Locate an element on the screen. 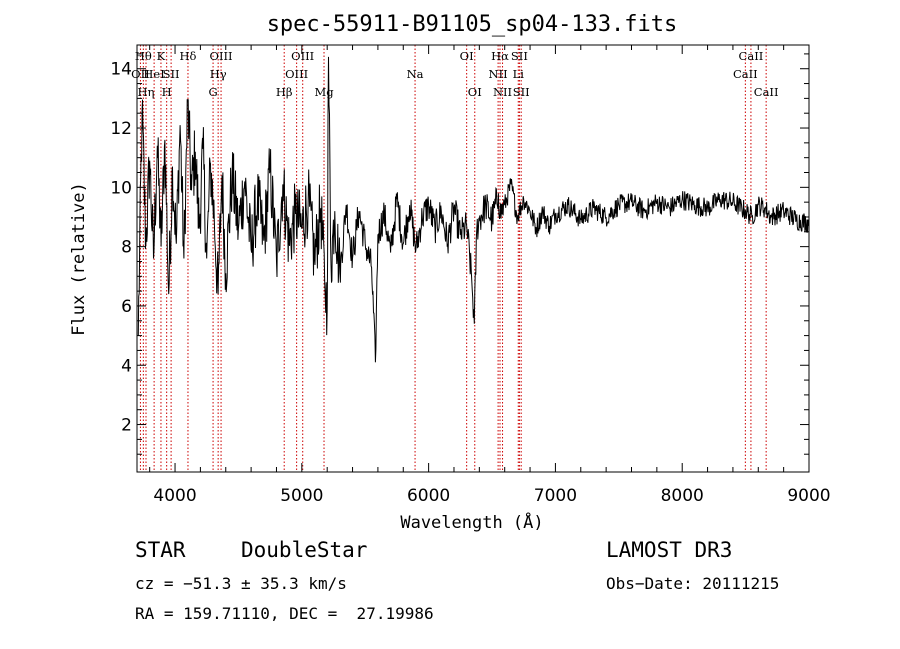  line-marker-label: G is located at coordinates (212, 92).